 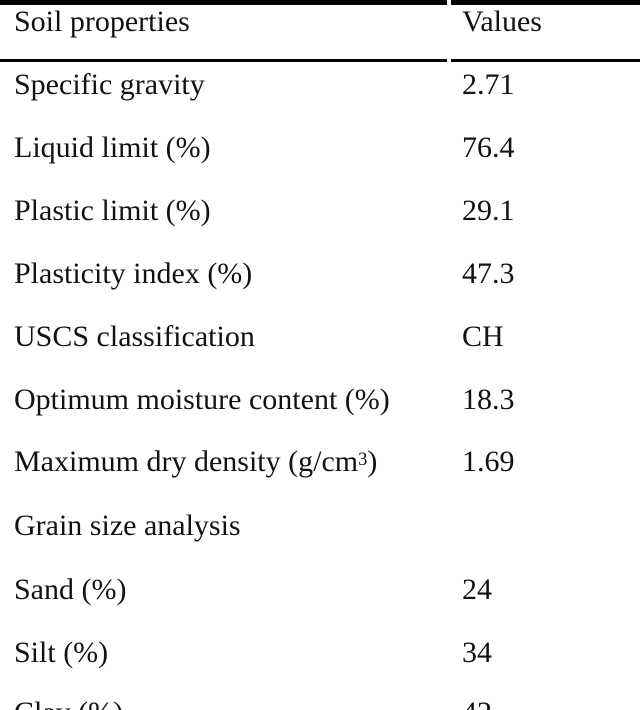 I want to click on table-header-separator-gap, so click(x=449, y=60).